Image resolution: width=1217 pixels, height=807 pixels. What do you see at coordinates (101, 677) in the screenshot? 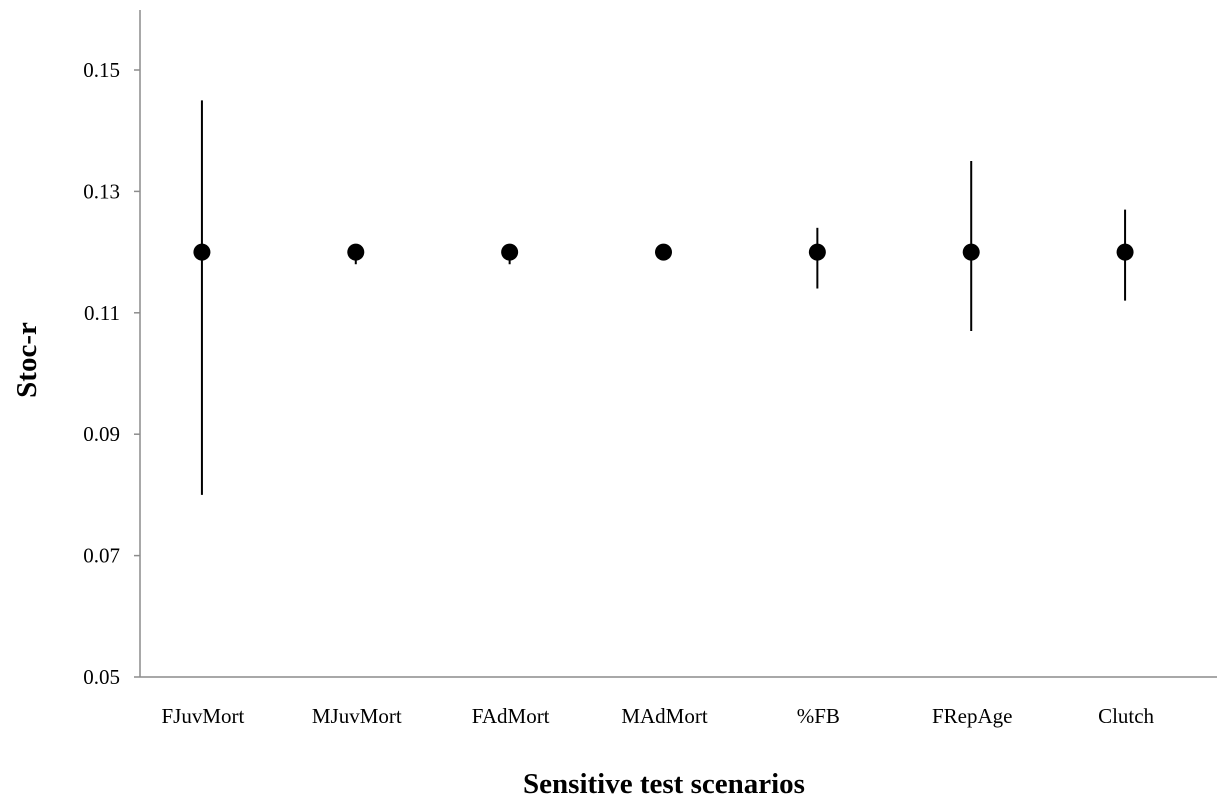
I see `y-tick-label: 0.05` at bounding box center [101, 677].